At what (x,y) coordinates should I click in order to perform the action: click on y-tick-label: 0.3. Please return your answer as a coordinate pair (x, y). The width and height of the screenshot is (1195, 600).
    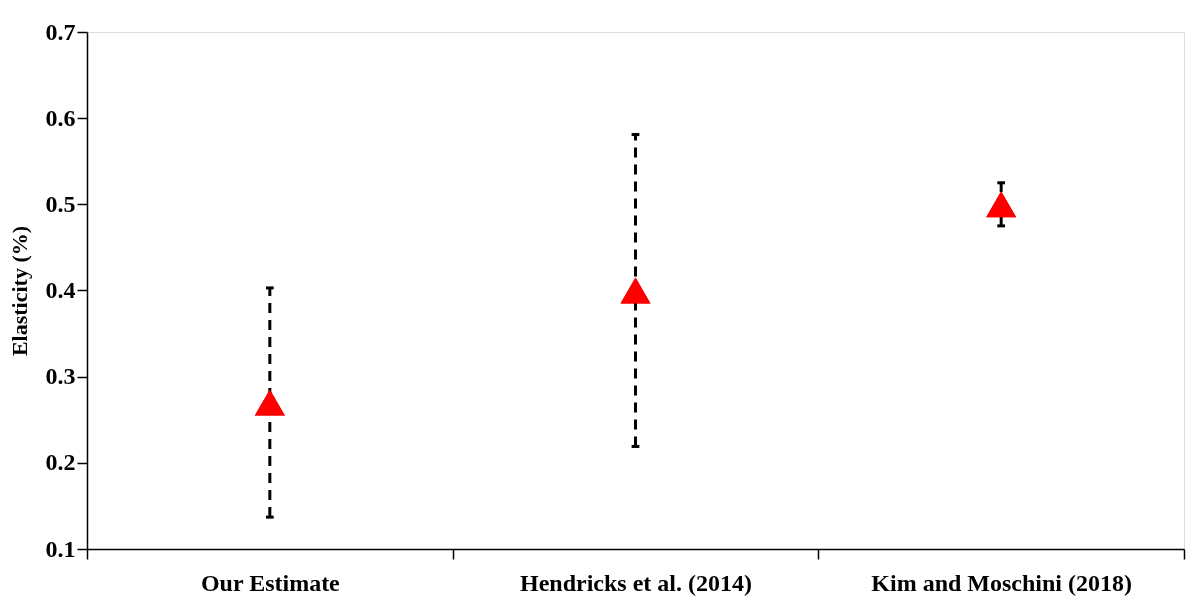
    Looking at the image, I should click on (60, 376).